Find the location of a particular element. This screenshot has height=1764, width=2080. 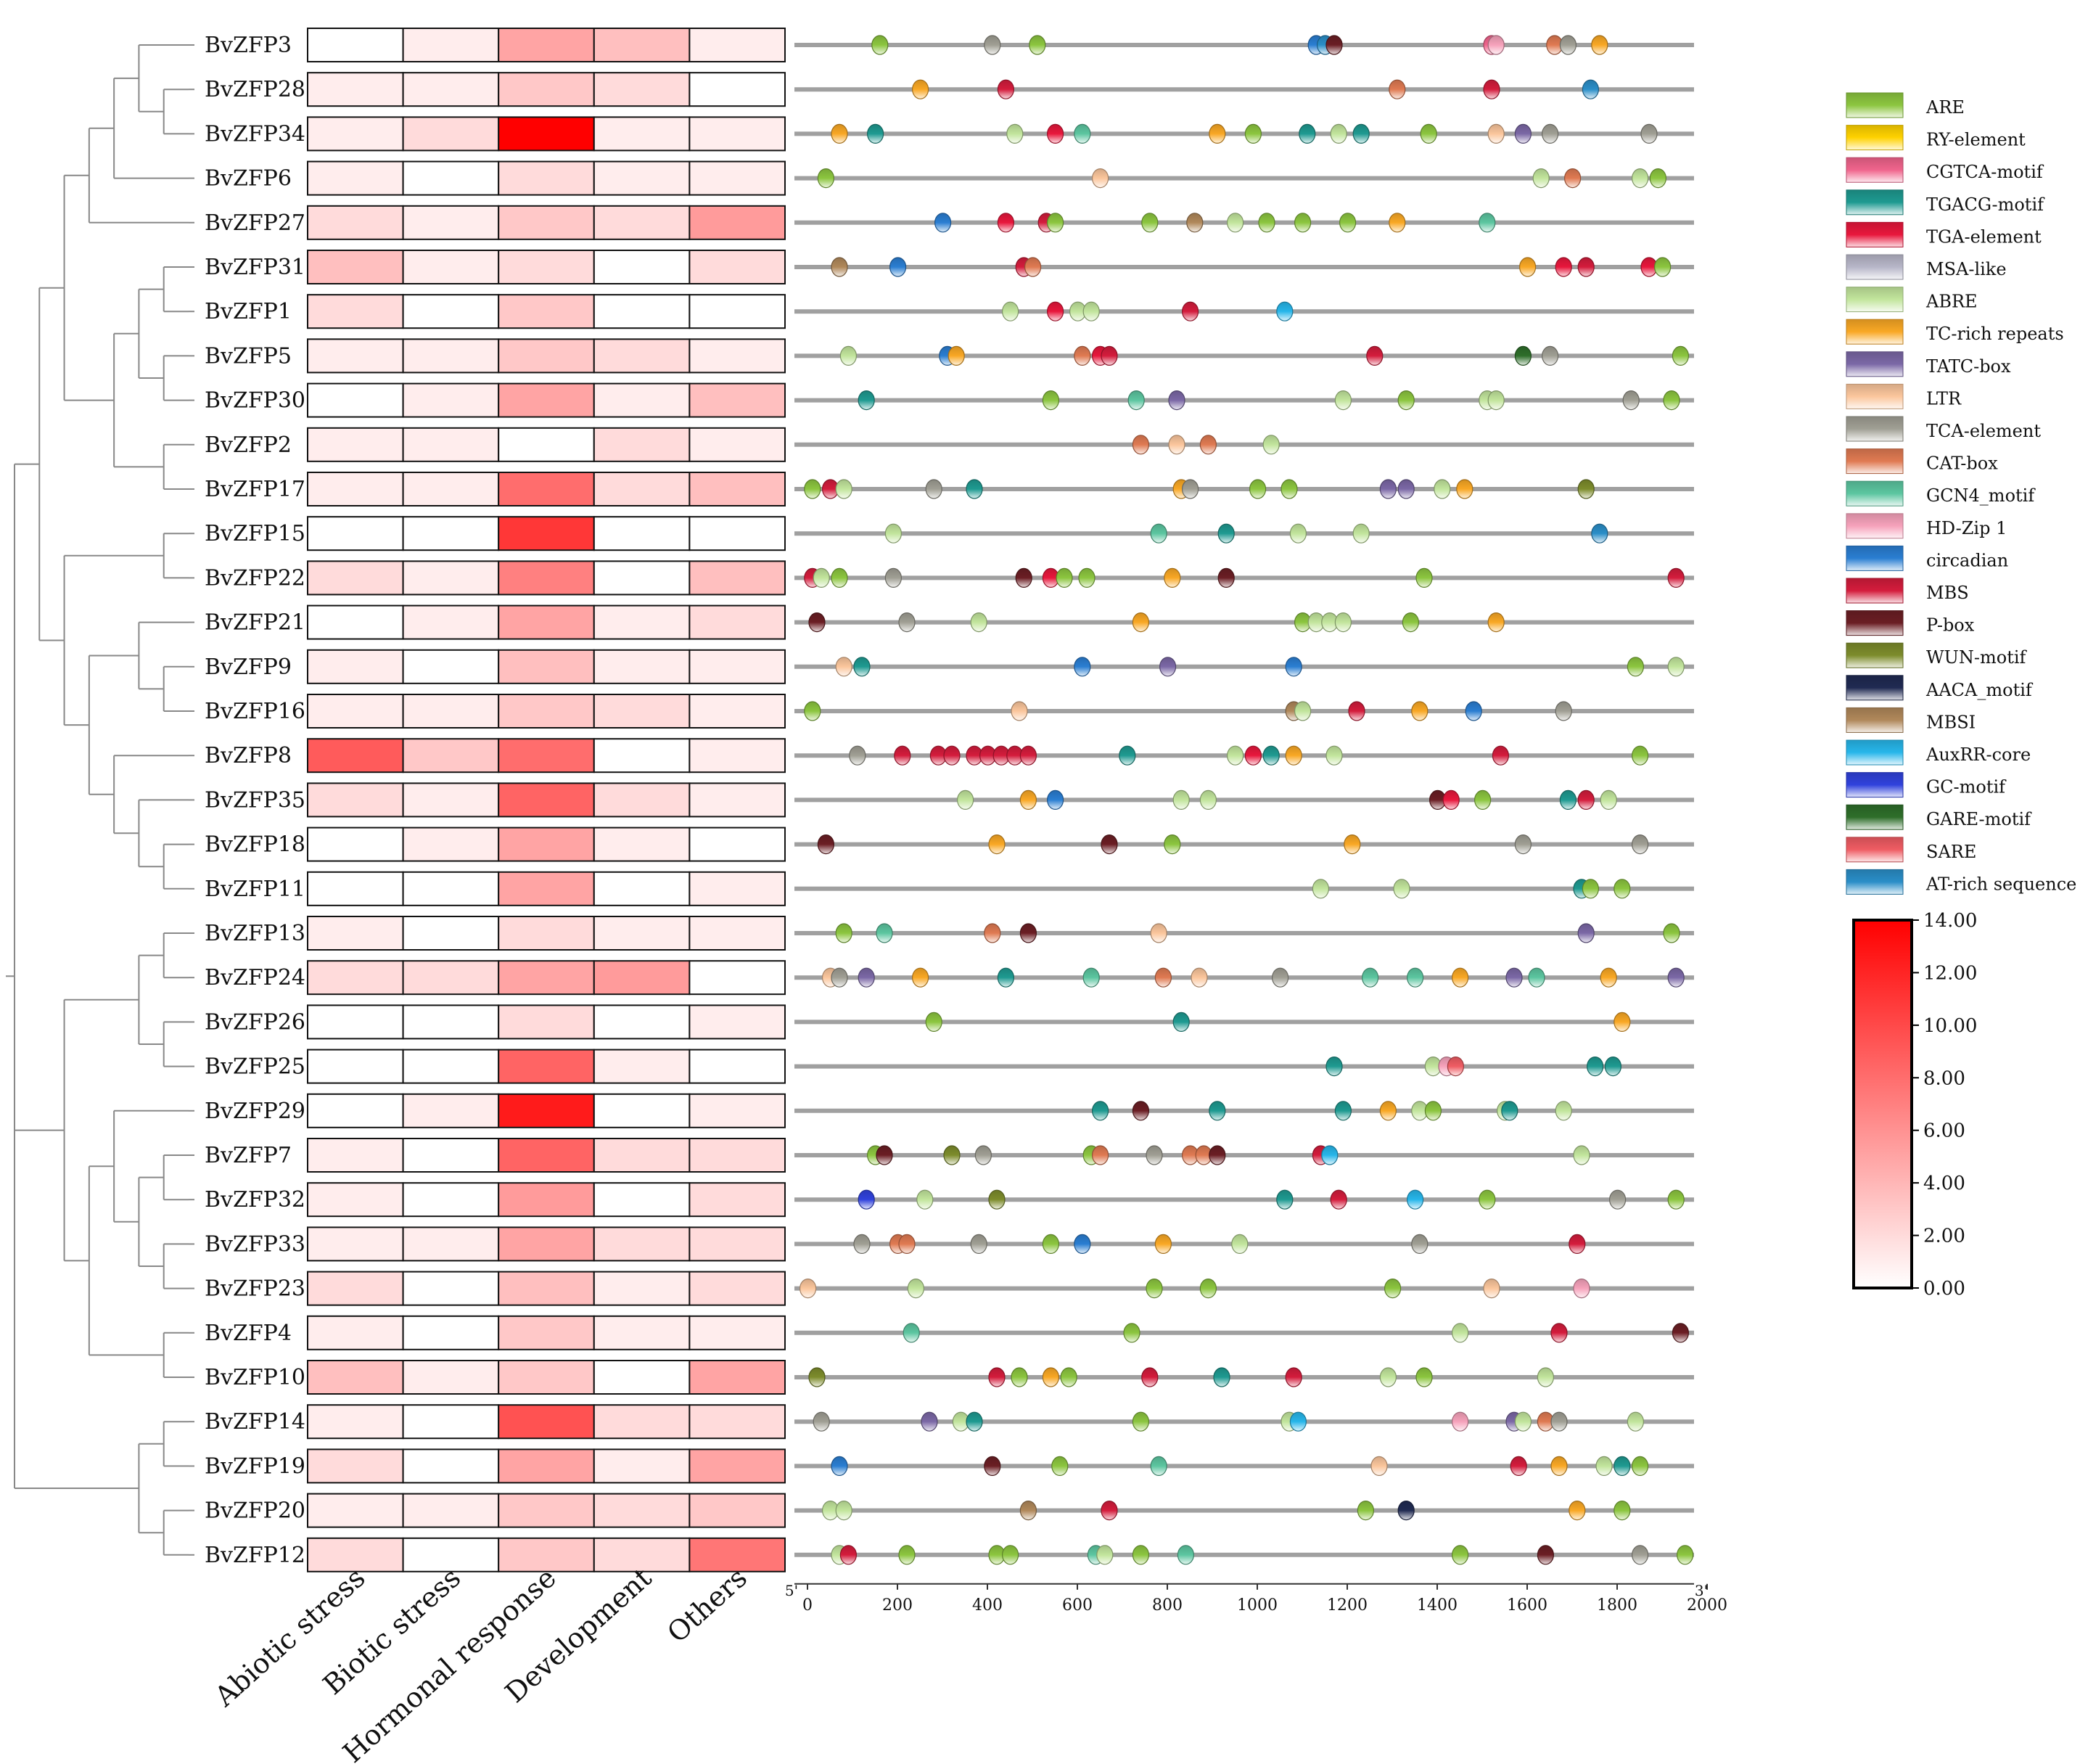

legend-swatch-tatc-box is located at coordinates (1875, 364).